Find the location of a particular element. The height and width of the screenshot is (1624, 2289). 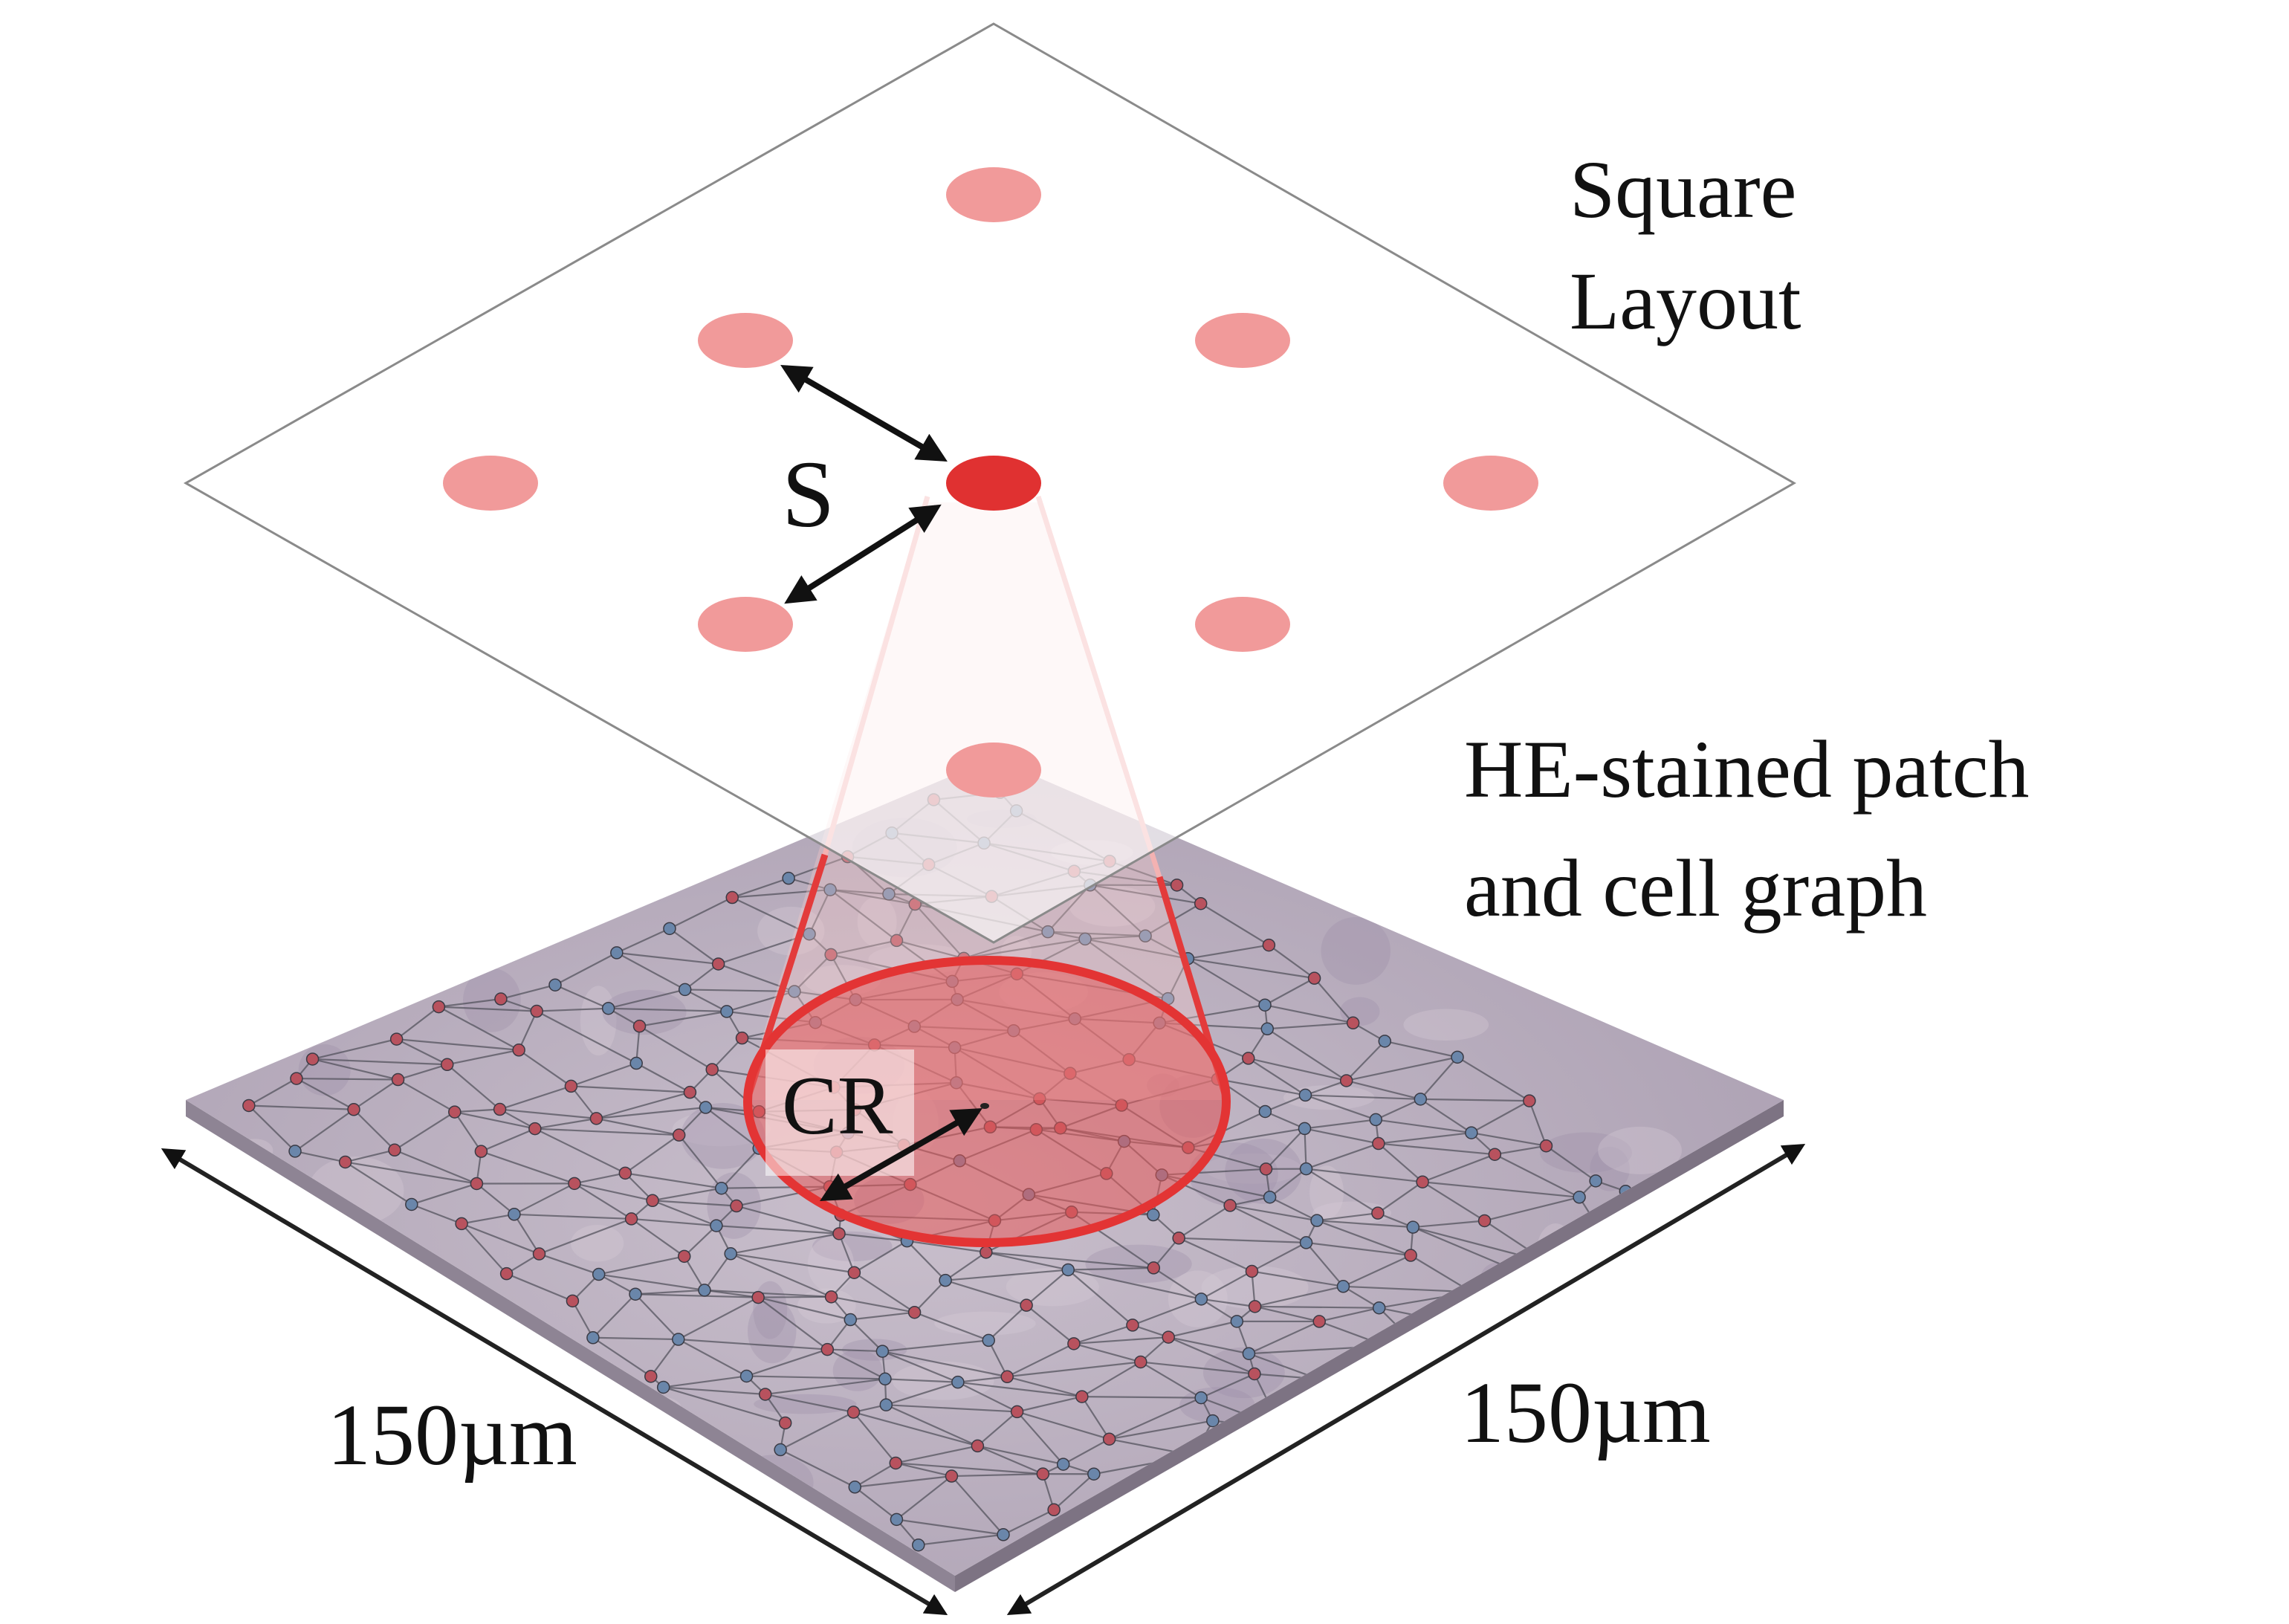

spot is located at coordinates (1242, 341).